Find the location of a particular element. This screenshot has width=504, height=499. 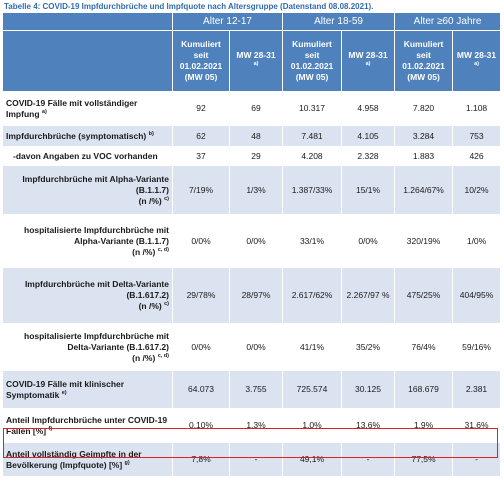

table-cell: 2.328 is located at coordinates (368, 156).